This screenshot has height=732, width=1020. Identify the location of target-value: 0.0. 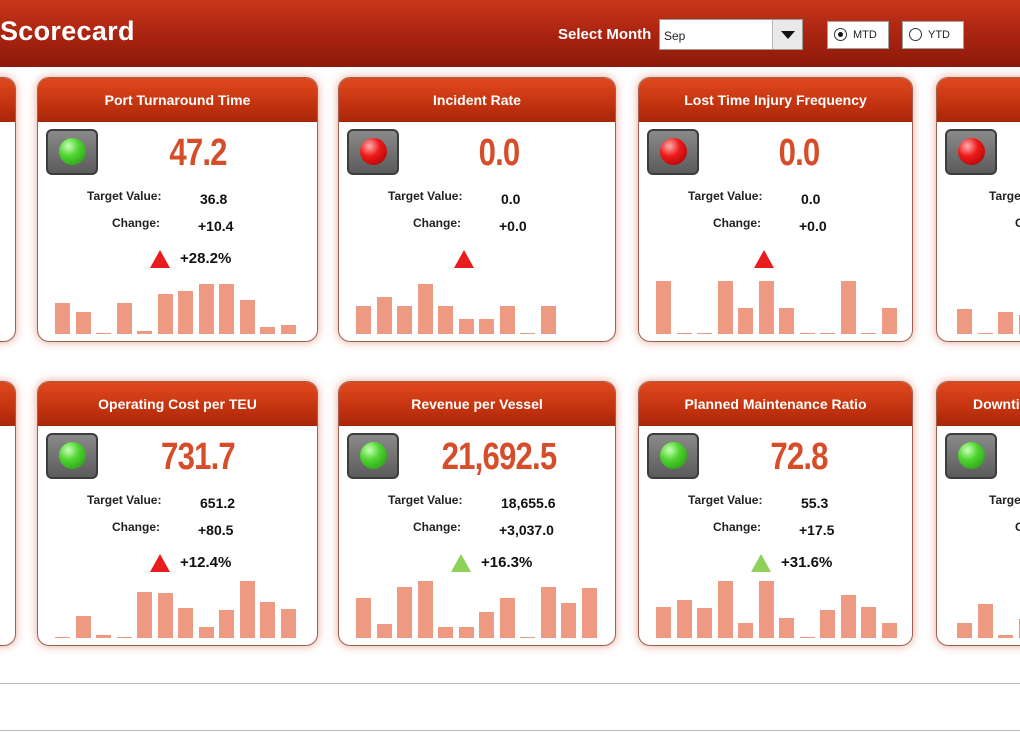
(511, 199).